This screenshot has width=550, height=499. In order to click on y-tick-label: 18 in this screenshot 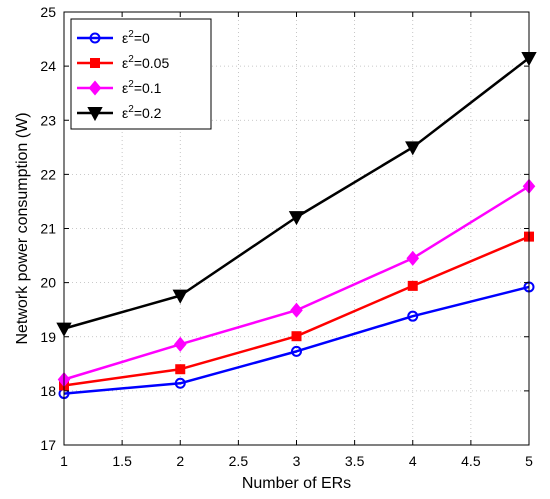, I will do `click(48, 391)`.